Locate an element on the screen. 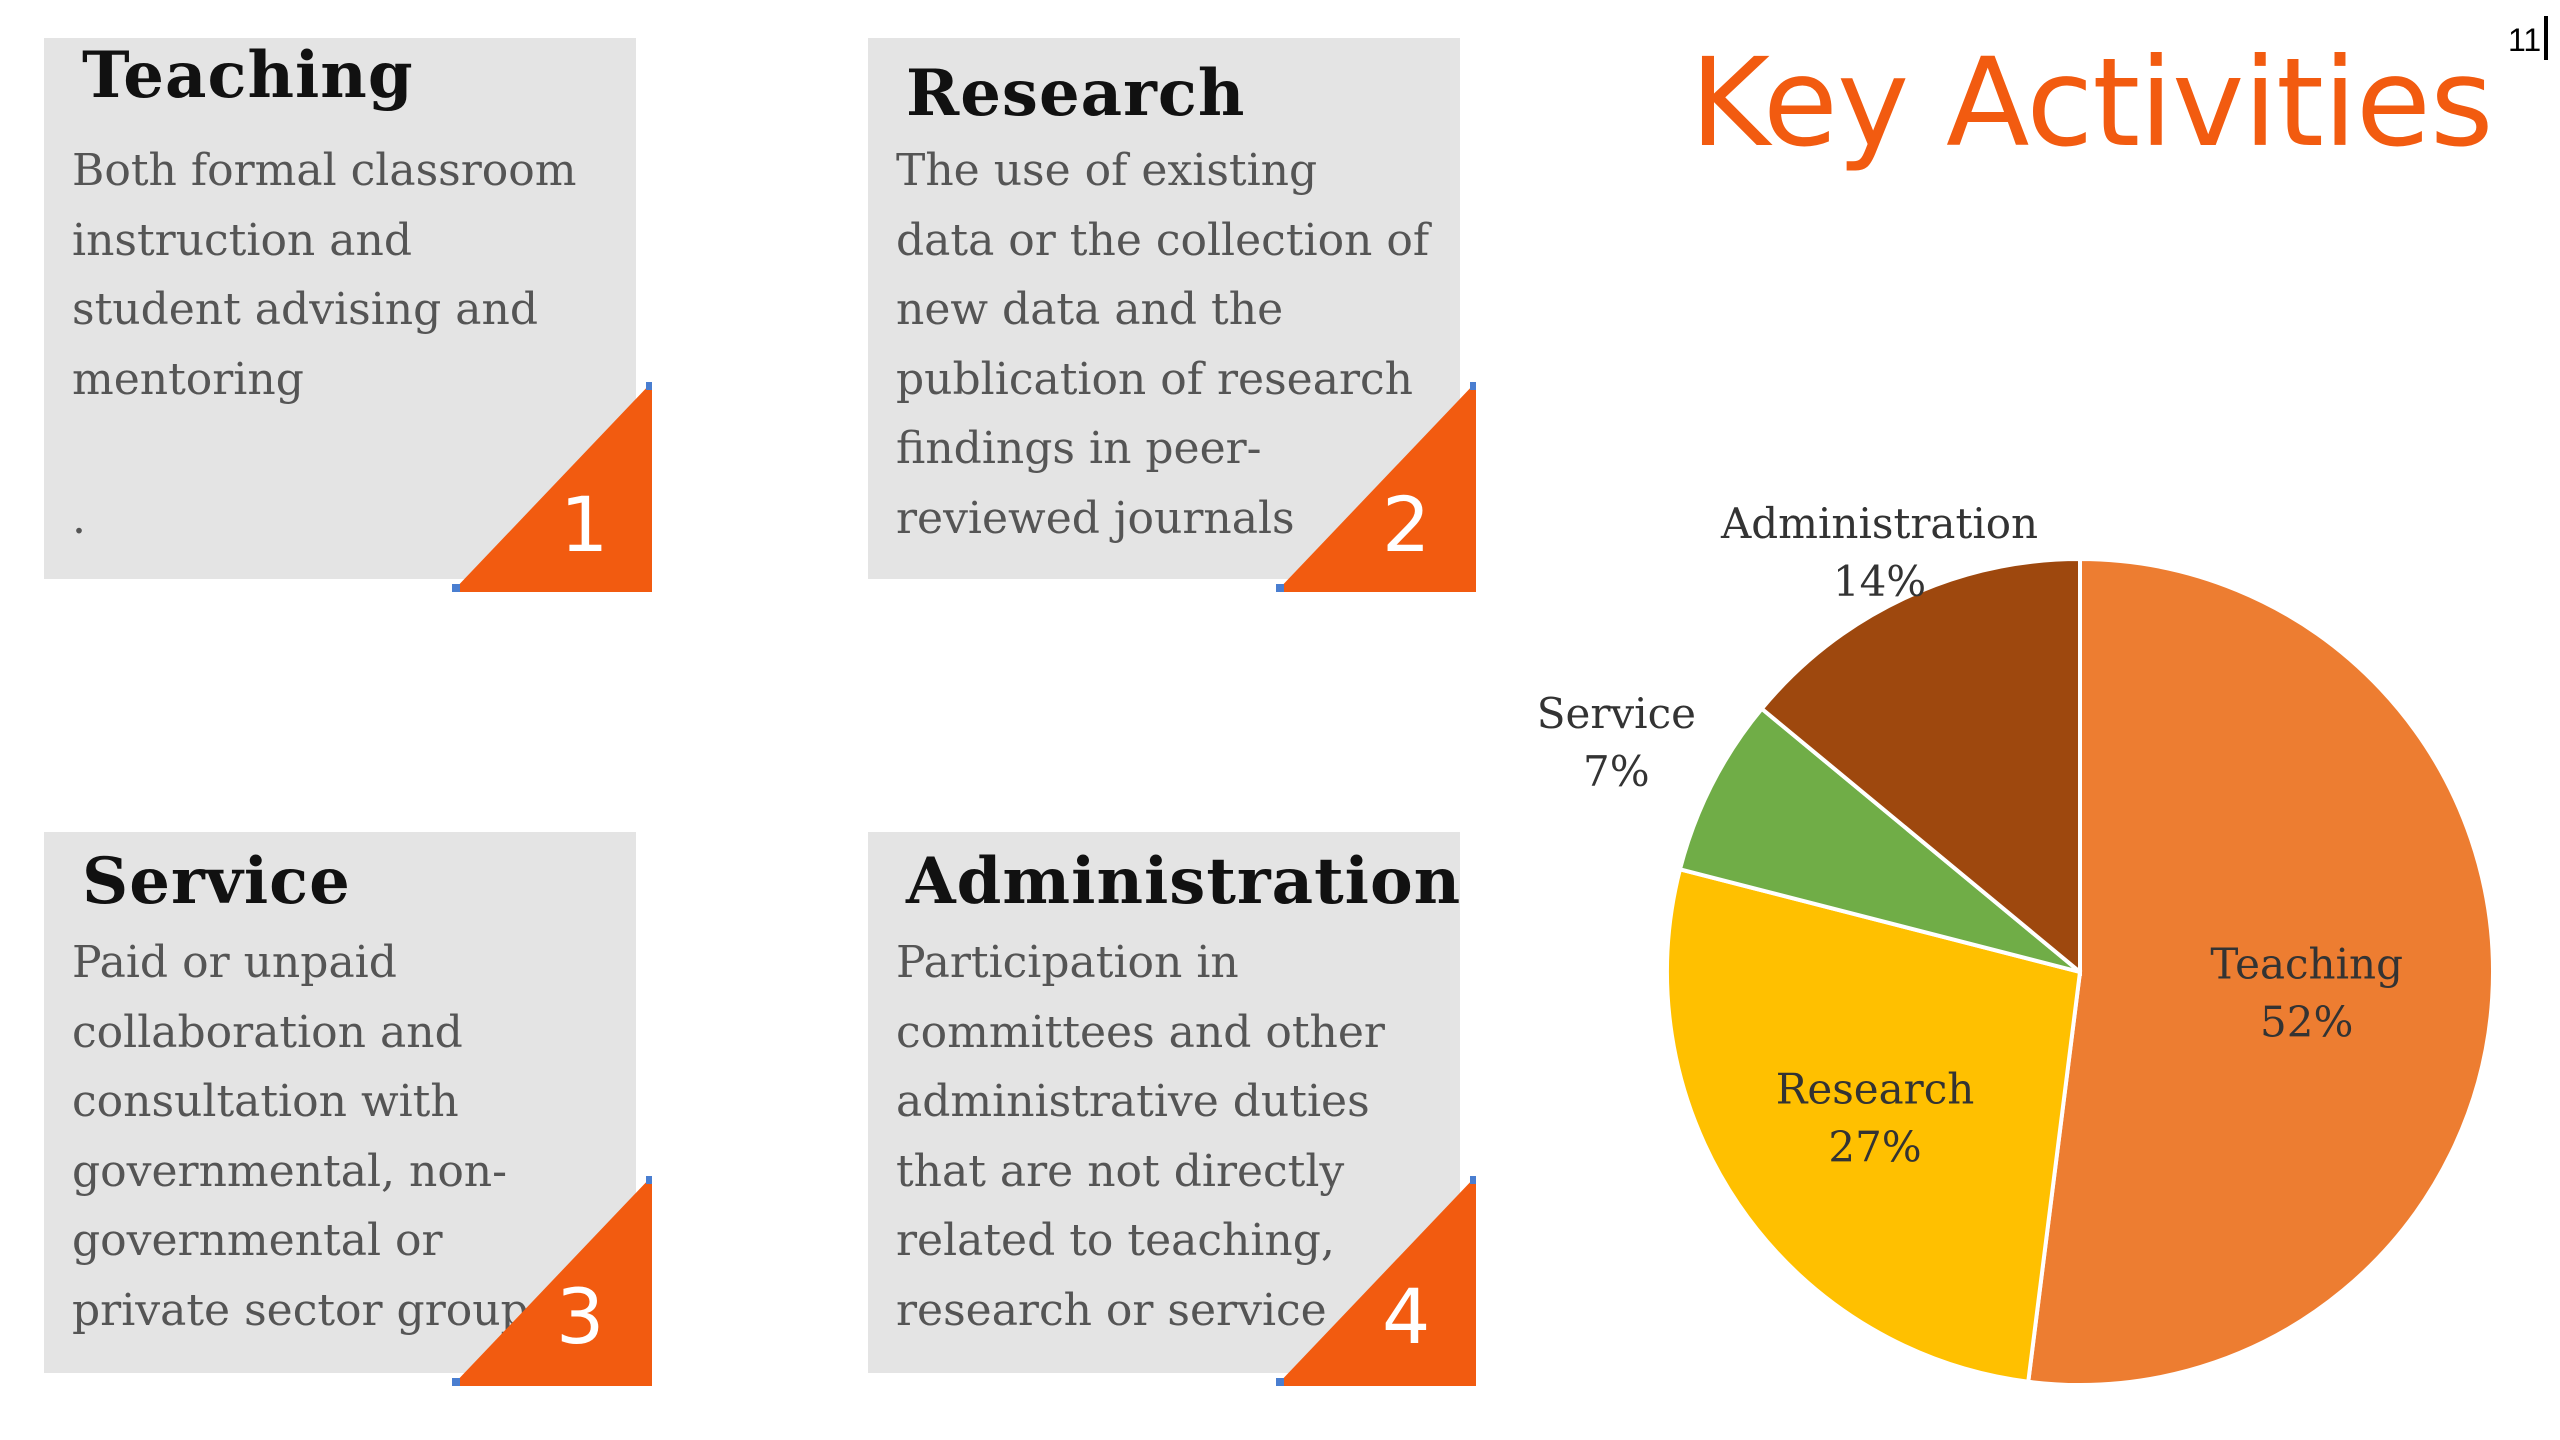  pie-label-research: Research 27% is located at coordinates (1875, 1117).